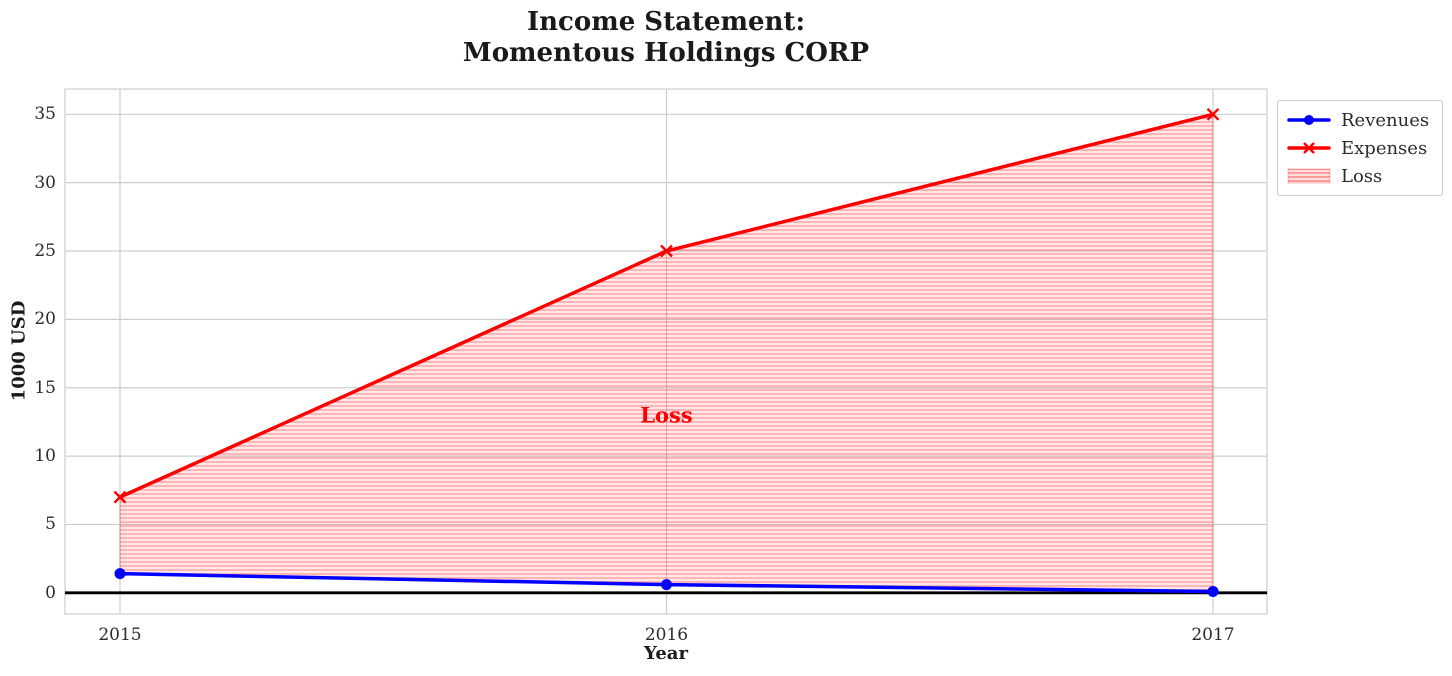 The width and height of the screenshot is (1452, 676). Describe the element at coordinates (1309, 120) in the screenshot. I see `revenues-line-swatch-icon` at that location.